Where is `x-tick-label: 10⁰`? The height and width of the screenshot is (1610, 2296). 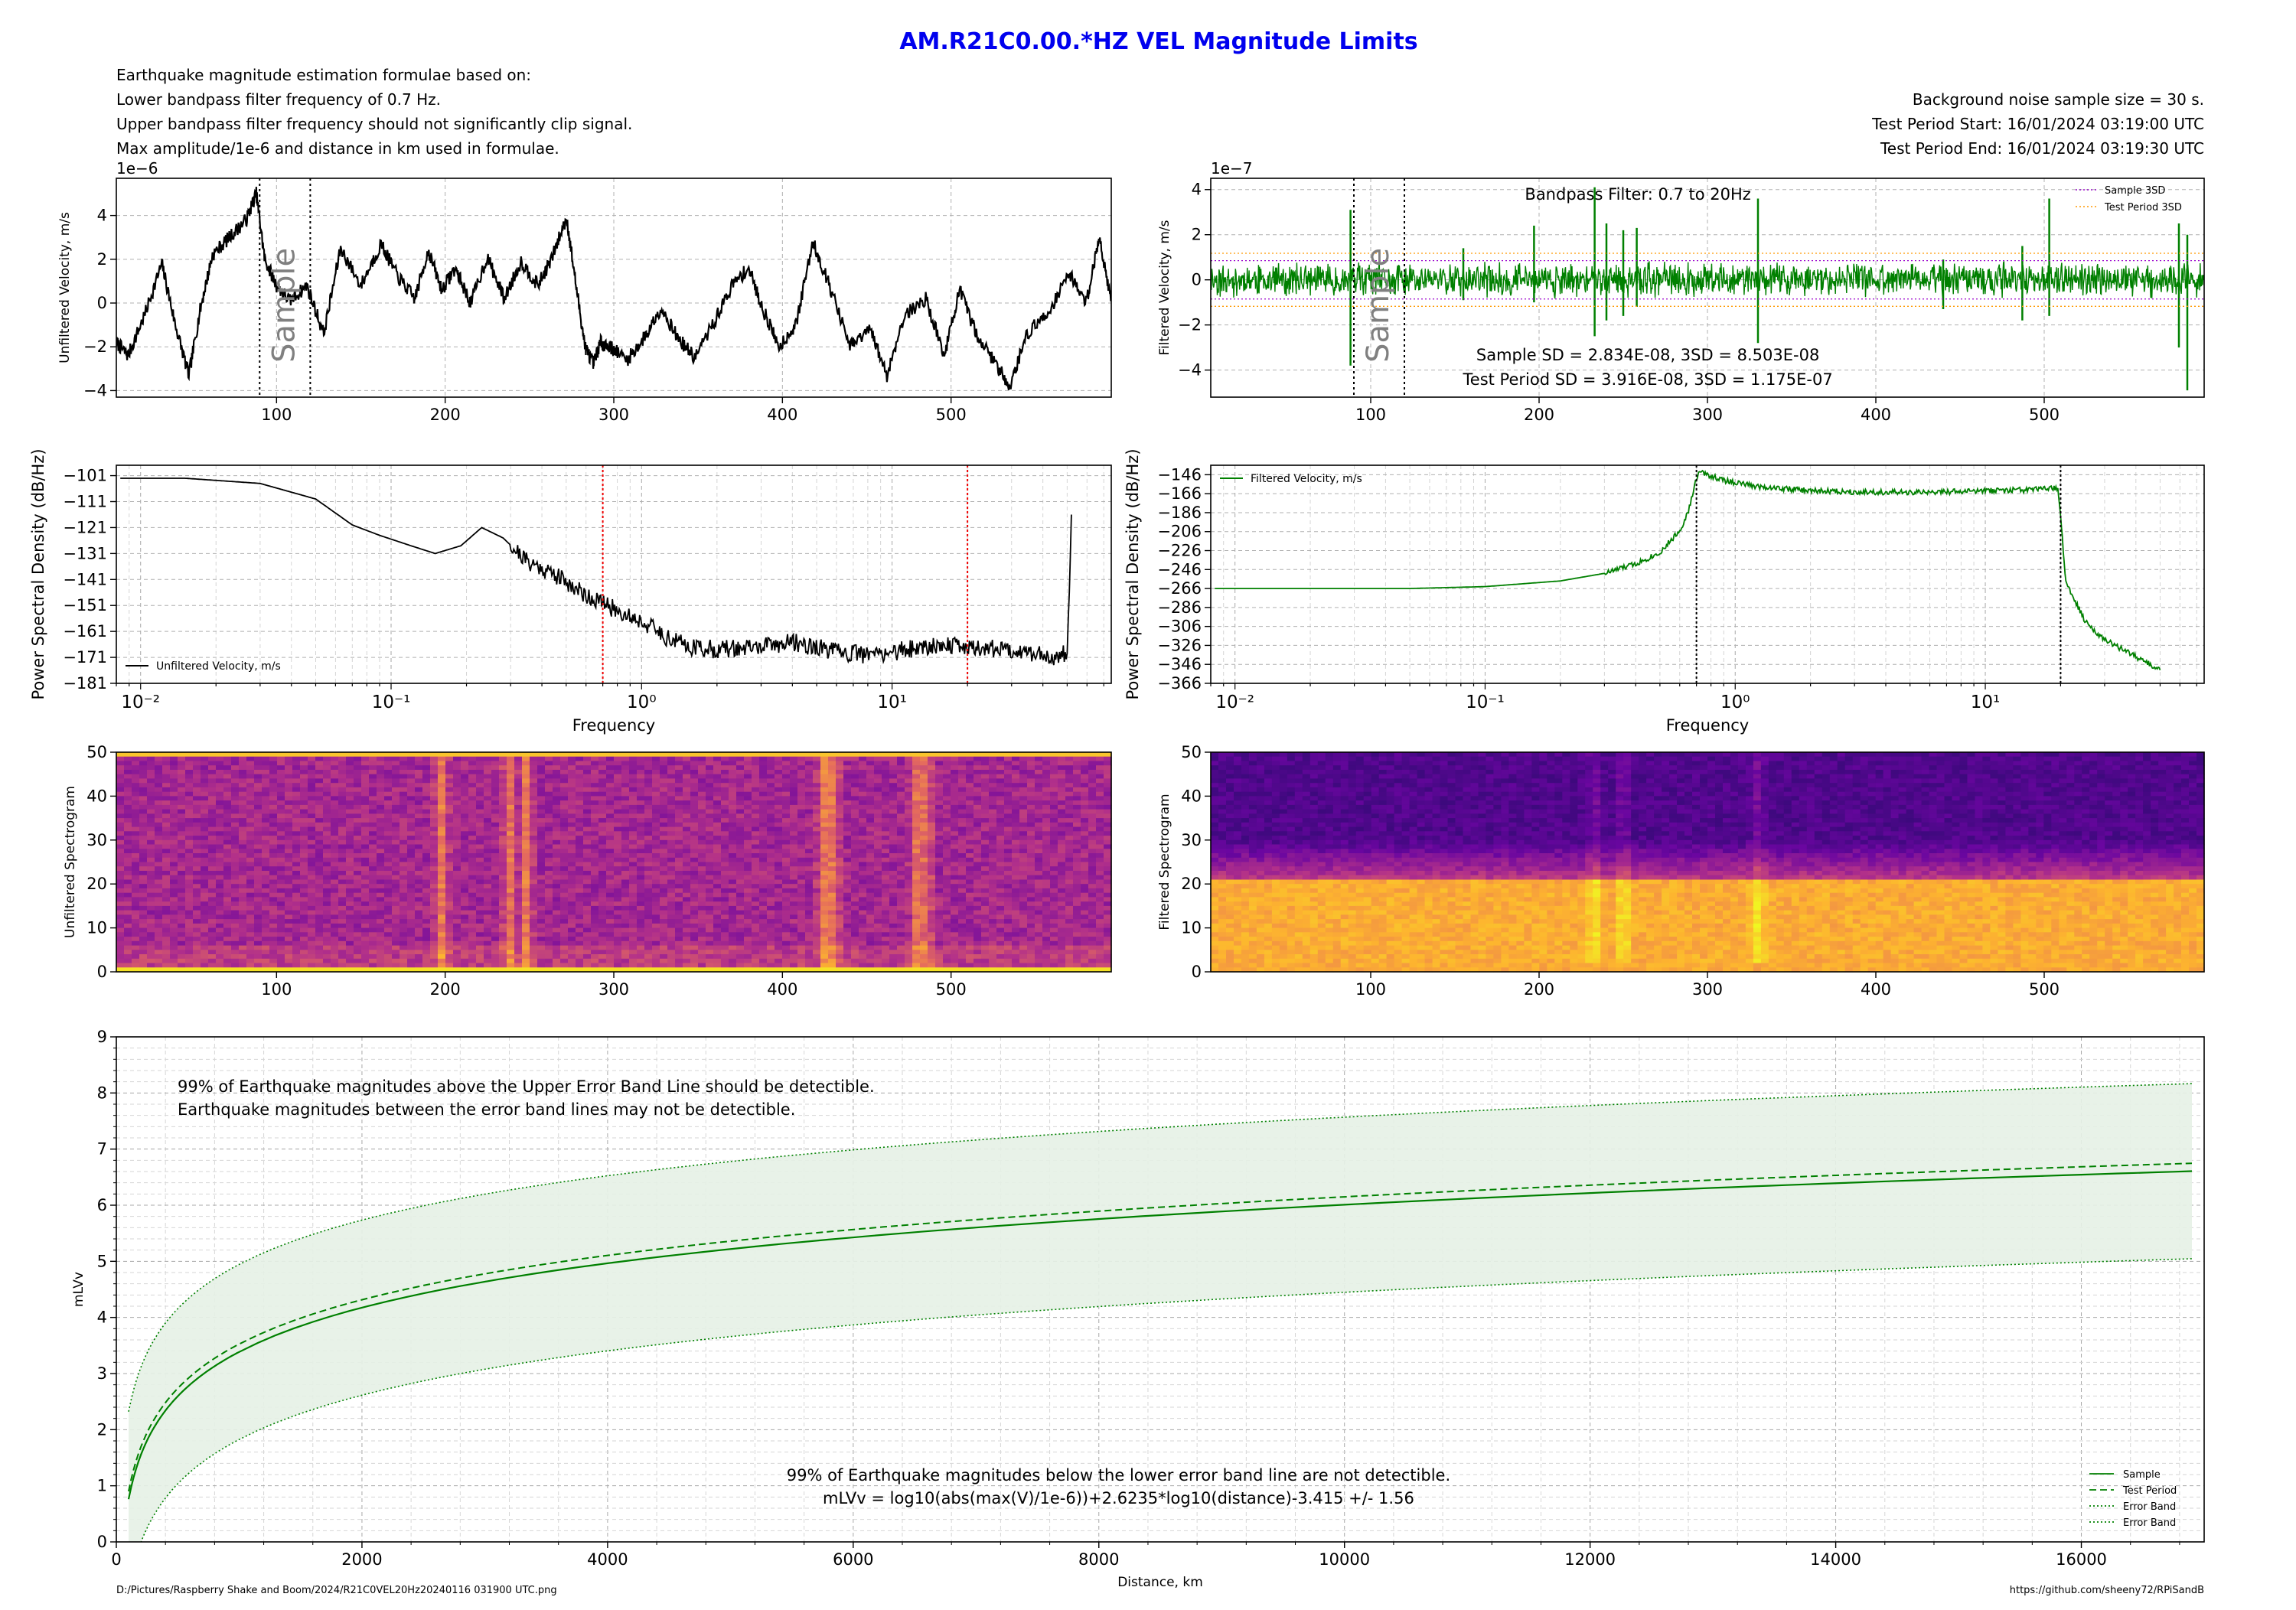 x-tick-label: 10⁰ is located at coordinates (1735, 702).